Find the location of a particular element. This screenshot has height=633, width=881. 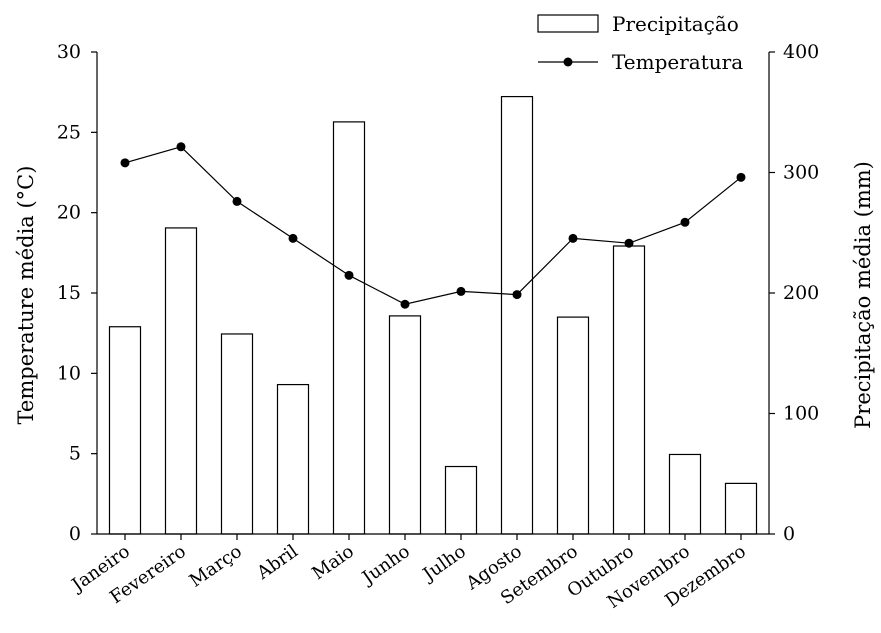

left-y-tick-label: 20 is located at coordinates (69, 213).